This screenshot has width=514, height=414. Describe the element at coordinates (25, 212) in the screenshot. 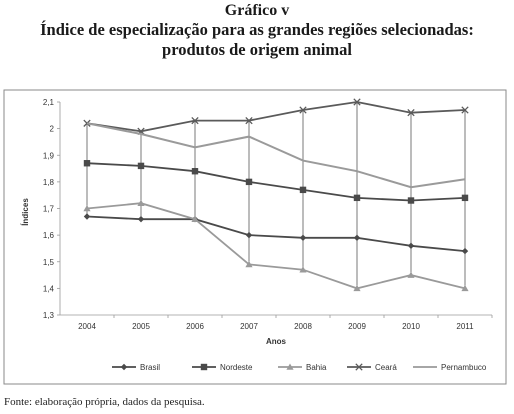

I see `y-axis-label: Índices` at that location.